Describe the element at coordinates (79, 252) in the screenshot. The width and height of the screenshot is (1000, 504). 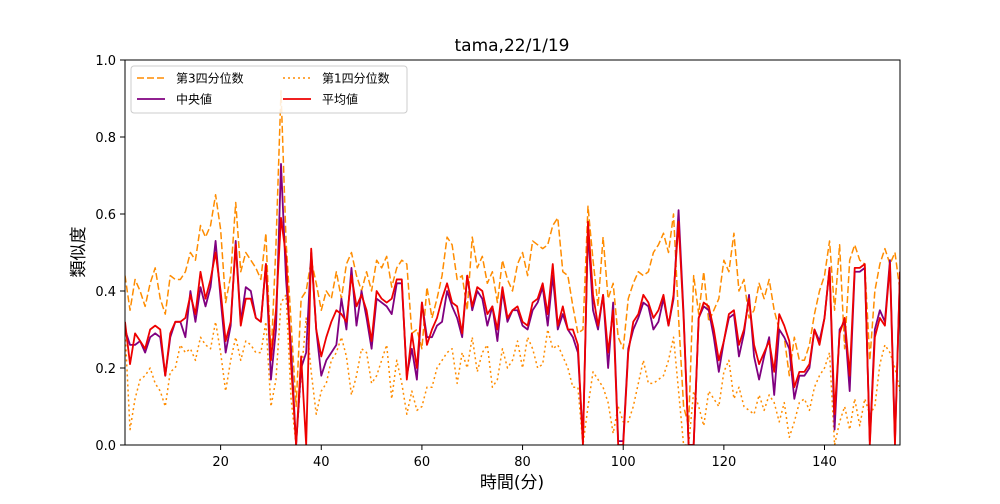
I see `y-axis-label: 類似度` at that location.